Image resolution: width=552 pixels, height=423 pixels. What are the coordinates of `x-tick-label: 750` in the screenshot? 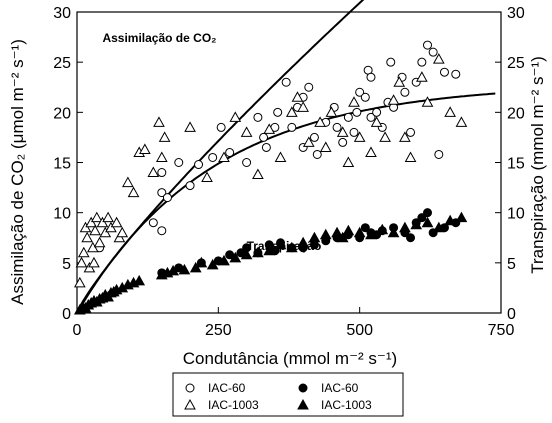 It's located at (501, 330).